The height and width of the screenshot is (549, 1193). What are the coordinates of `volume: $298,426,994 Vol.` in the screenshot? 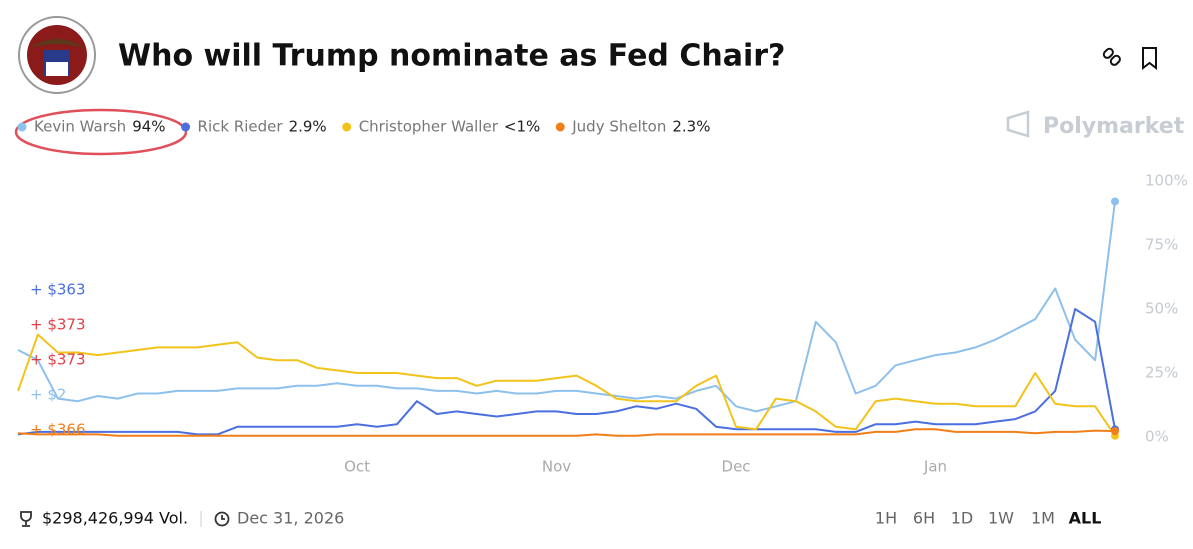 It's located at (115, 518).